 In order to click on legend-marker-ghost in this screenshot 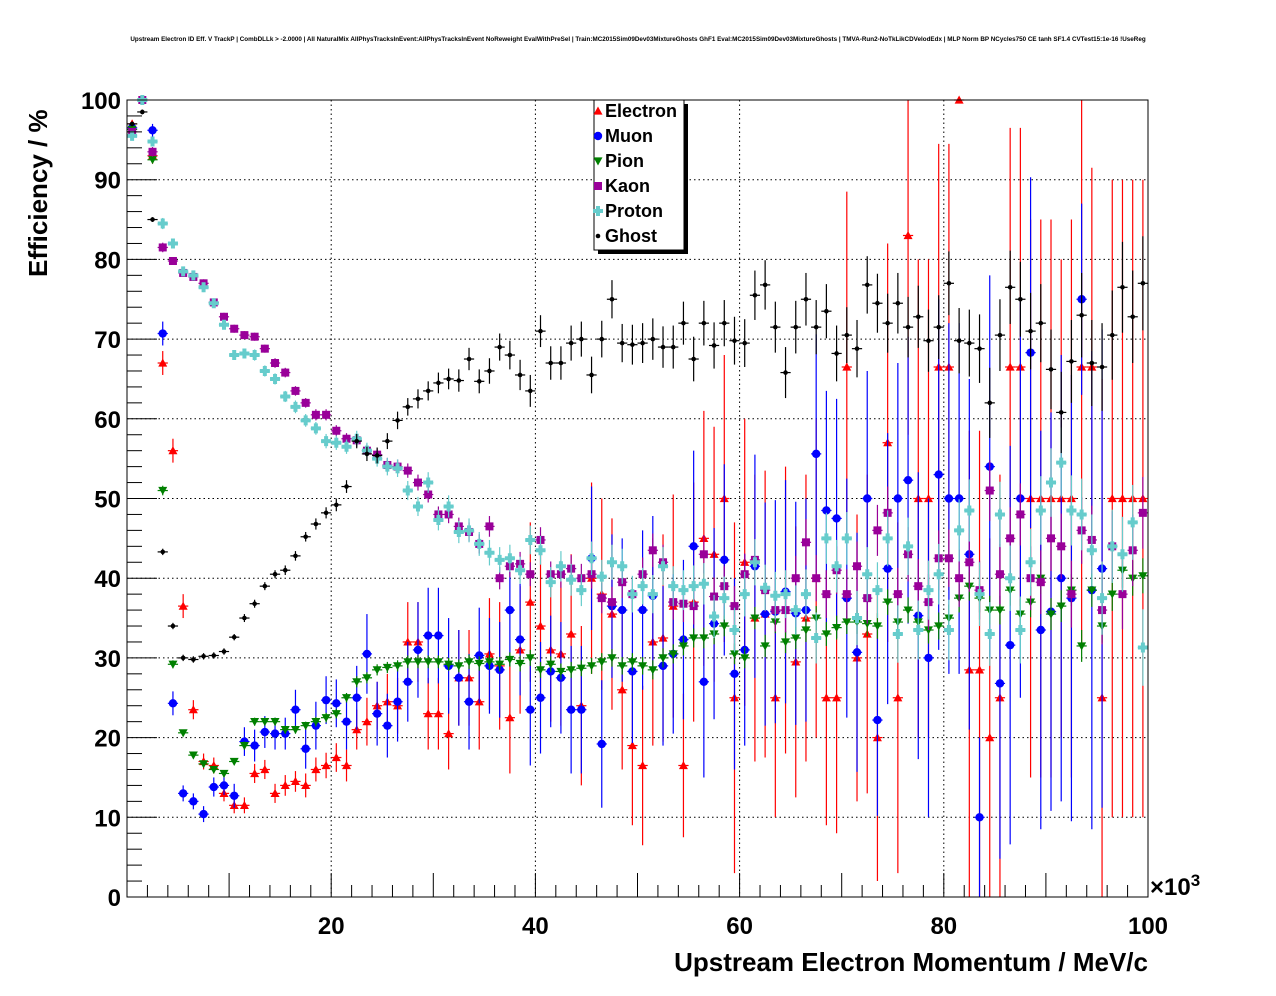, I will do `click(598, 236)`.